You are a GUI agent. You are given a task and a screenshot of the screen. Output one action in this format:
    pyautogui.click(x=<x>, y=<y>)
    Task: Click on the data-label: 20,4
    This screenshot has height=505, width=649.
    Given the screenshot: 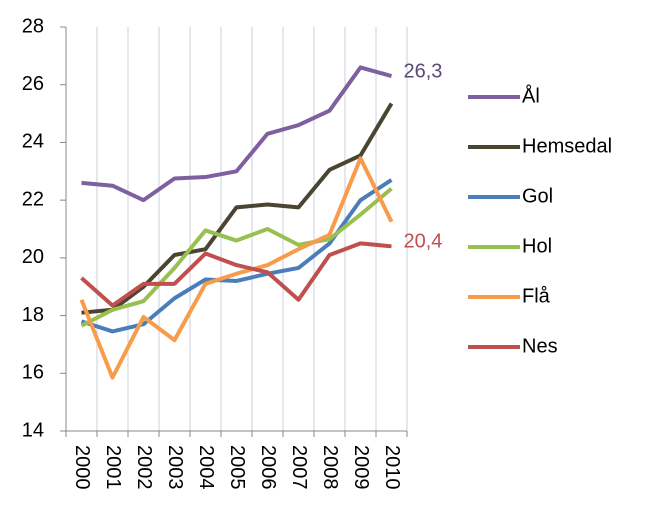 What is the action you would take?
    pyautogui.click(x=423, y=242)
    